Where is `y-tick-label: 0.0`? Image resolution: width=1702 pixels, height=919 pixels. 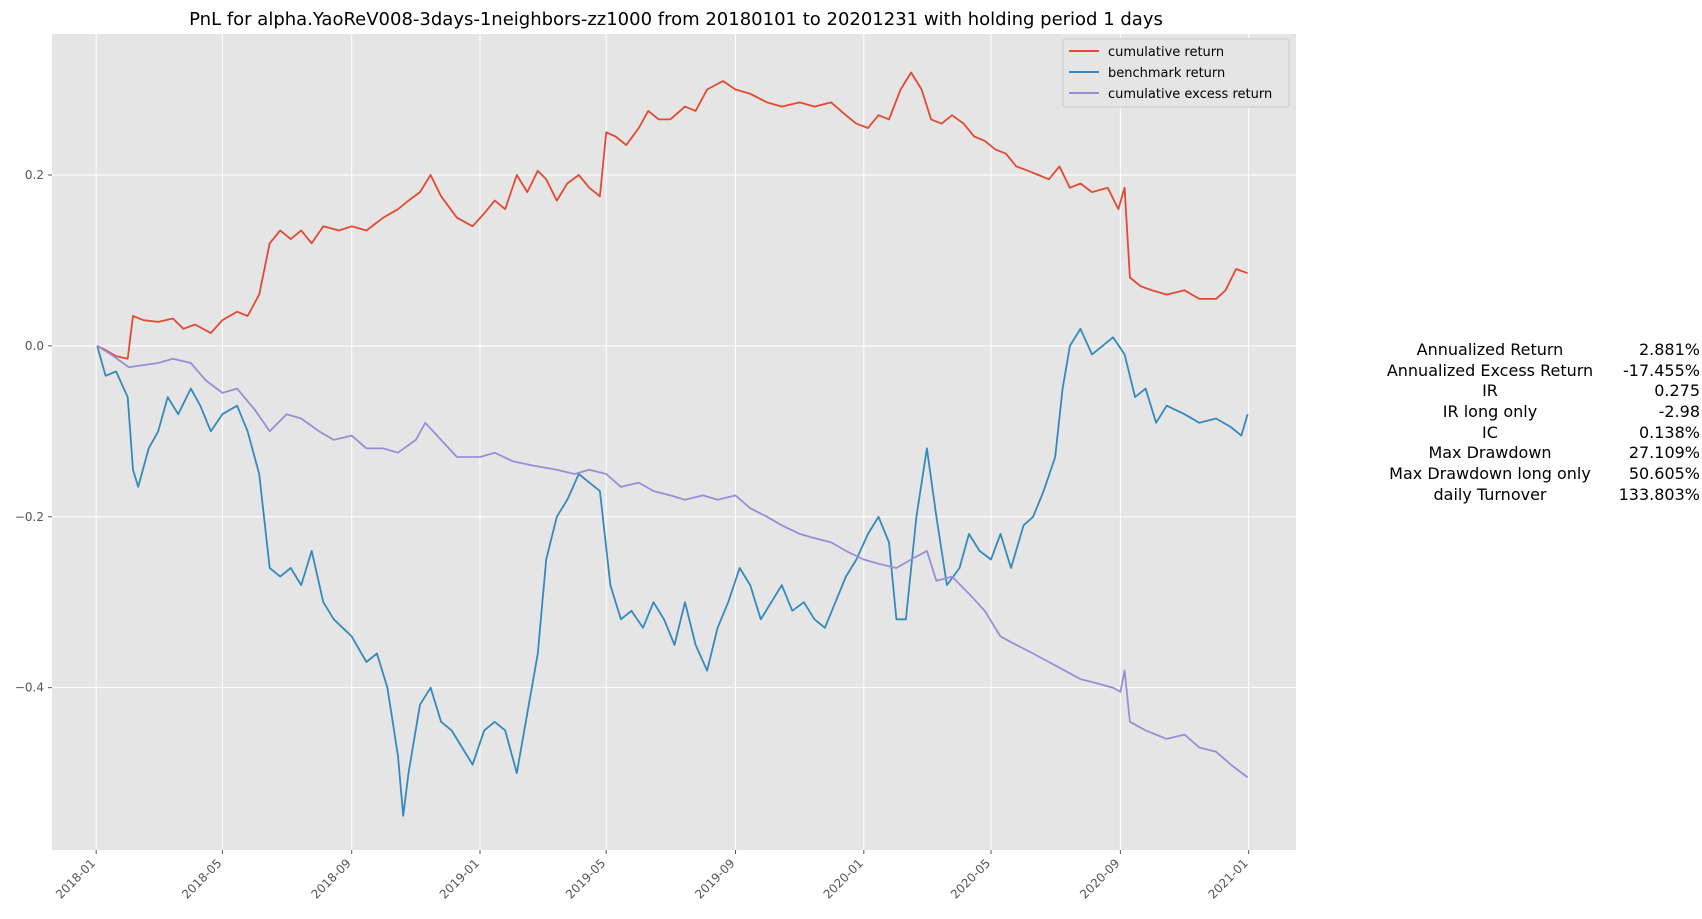 y-tick-label: 0.0 is located at coordinates (34, 346).